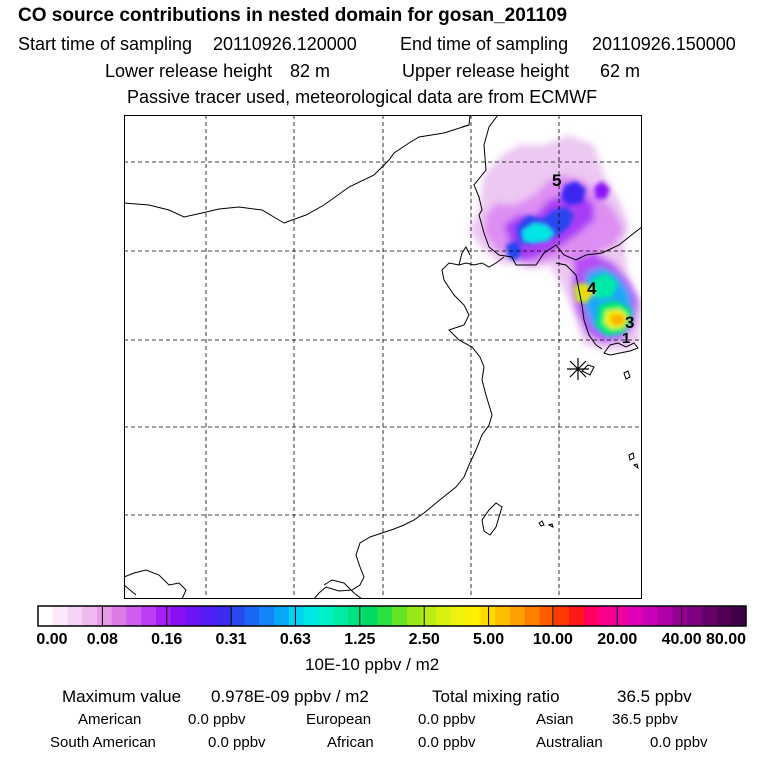 The image size is (768, 768). I want to click on colorbar-tick-label: 0.00, so click(52, 639).